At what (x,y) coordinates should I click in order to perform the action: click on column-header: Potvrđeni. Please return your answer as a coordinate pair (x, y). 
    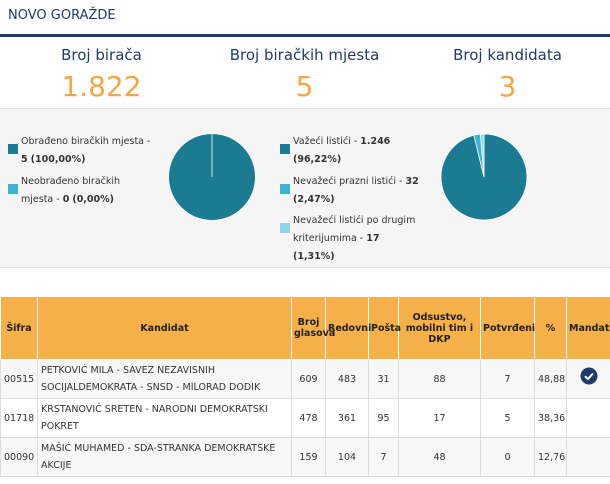
    Looking at the image, I should click on (507, 328).